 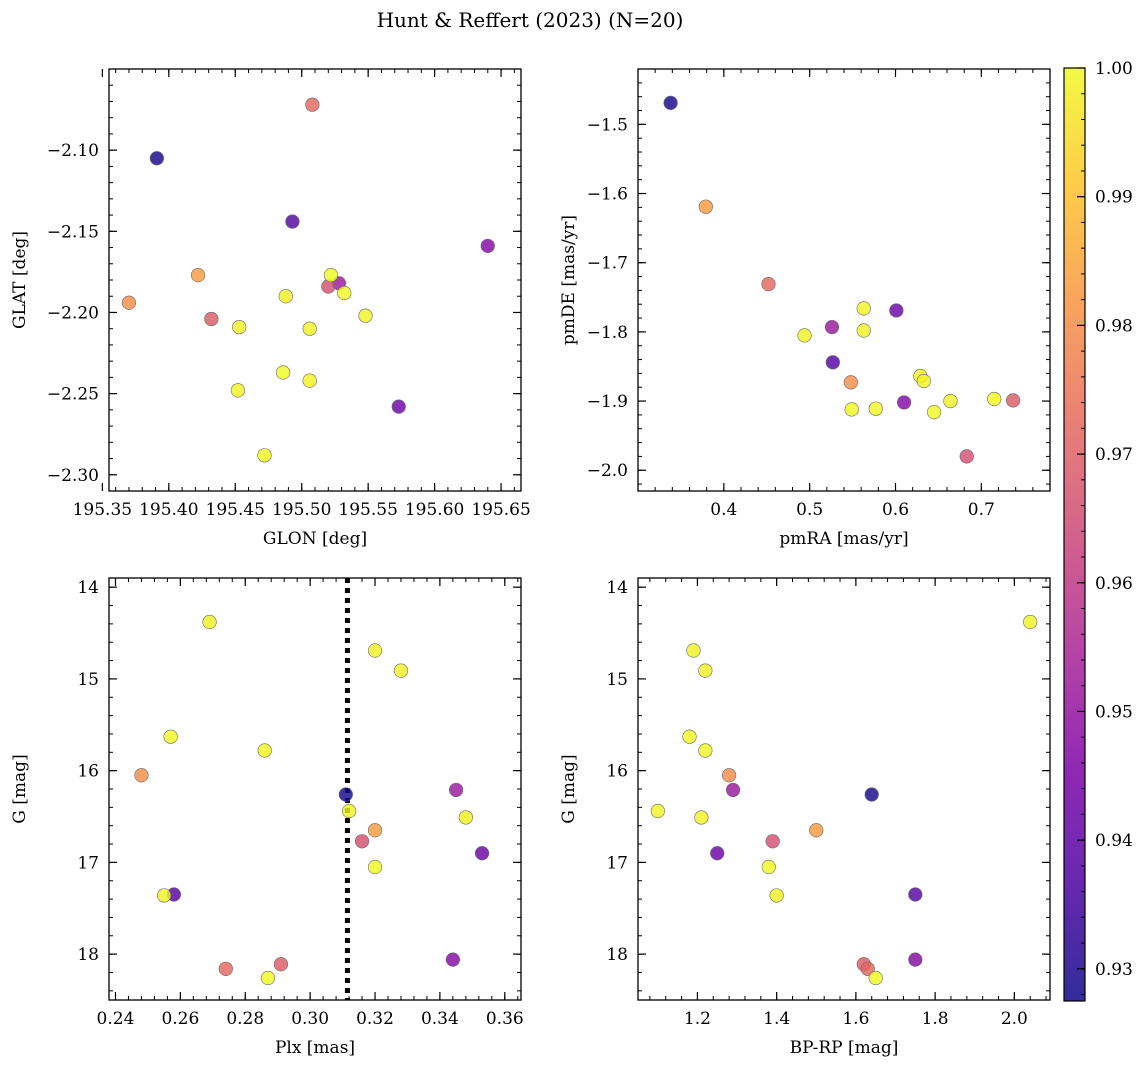 I want to click on x-tick-label: 0.4, so click(x=723, y=510).